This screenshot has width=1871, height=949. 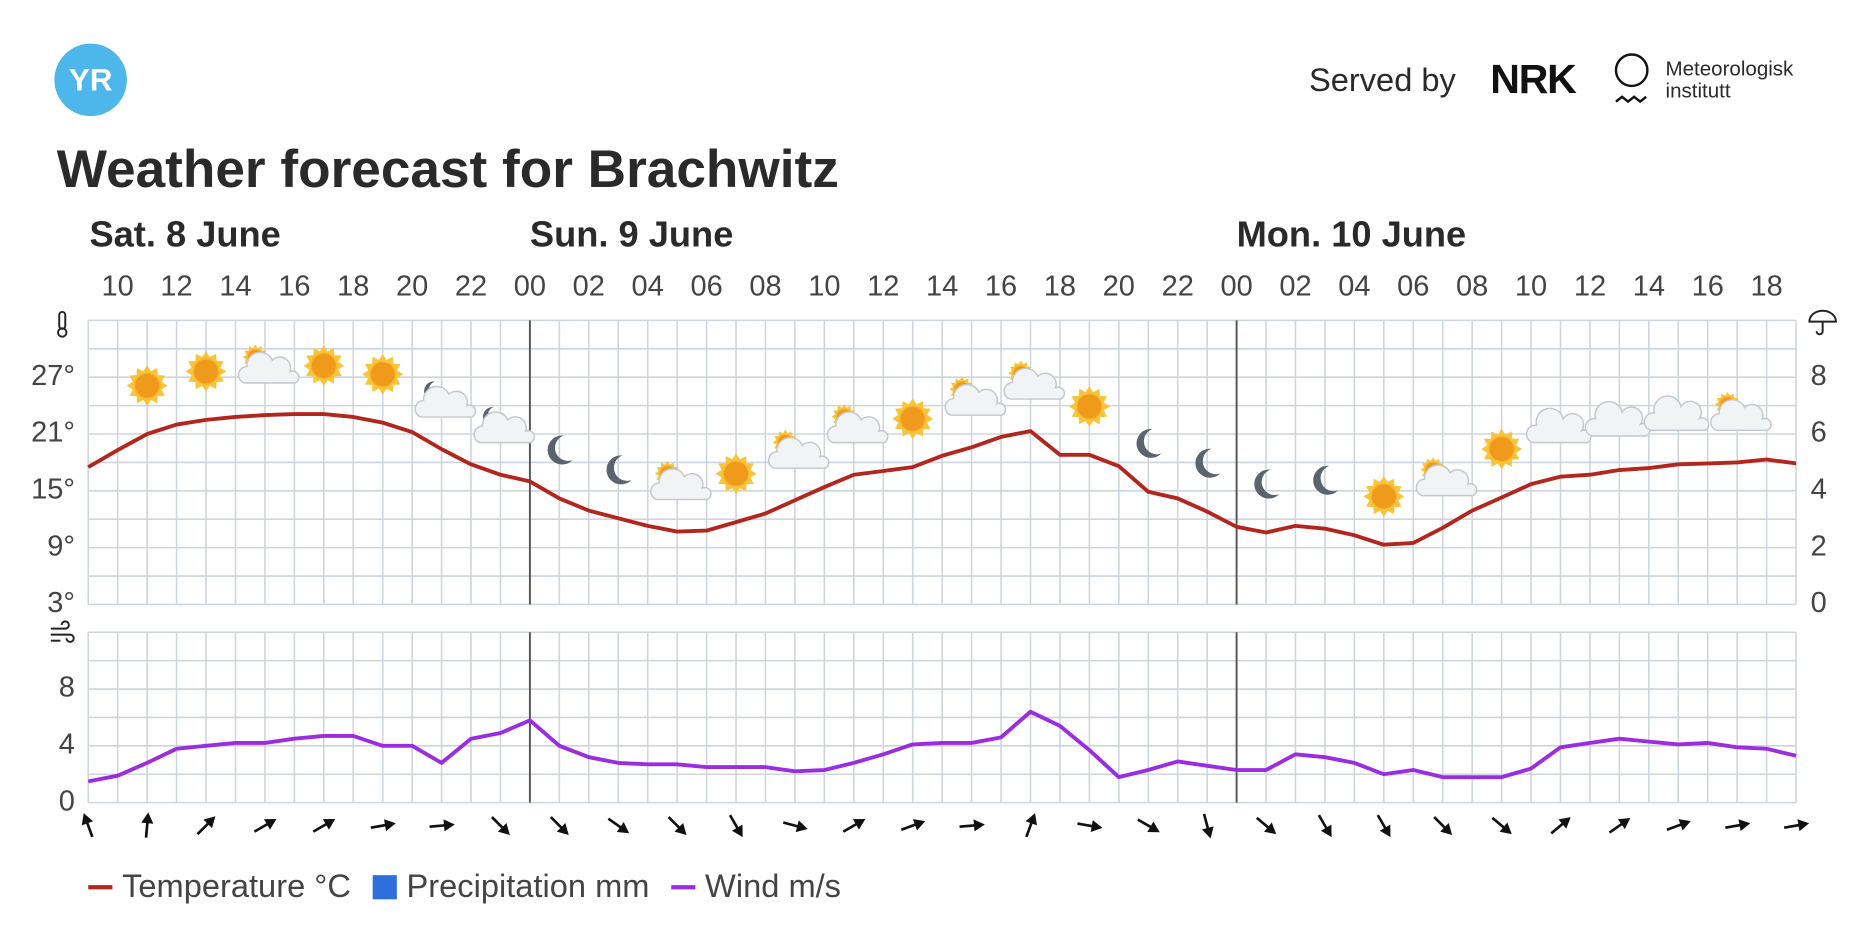 What do you see at coordinates (883, 286) in the screenshot?
I see `x-tick-label: 12` at bounding box center [883, 286].